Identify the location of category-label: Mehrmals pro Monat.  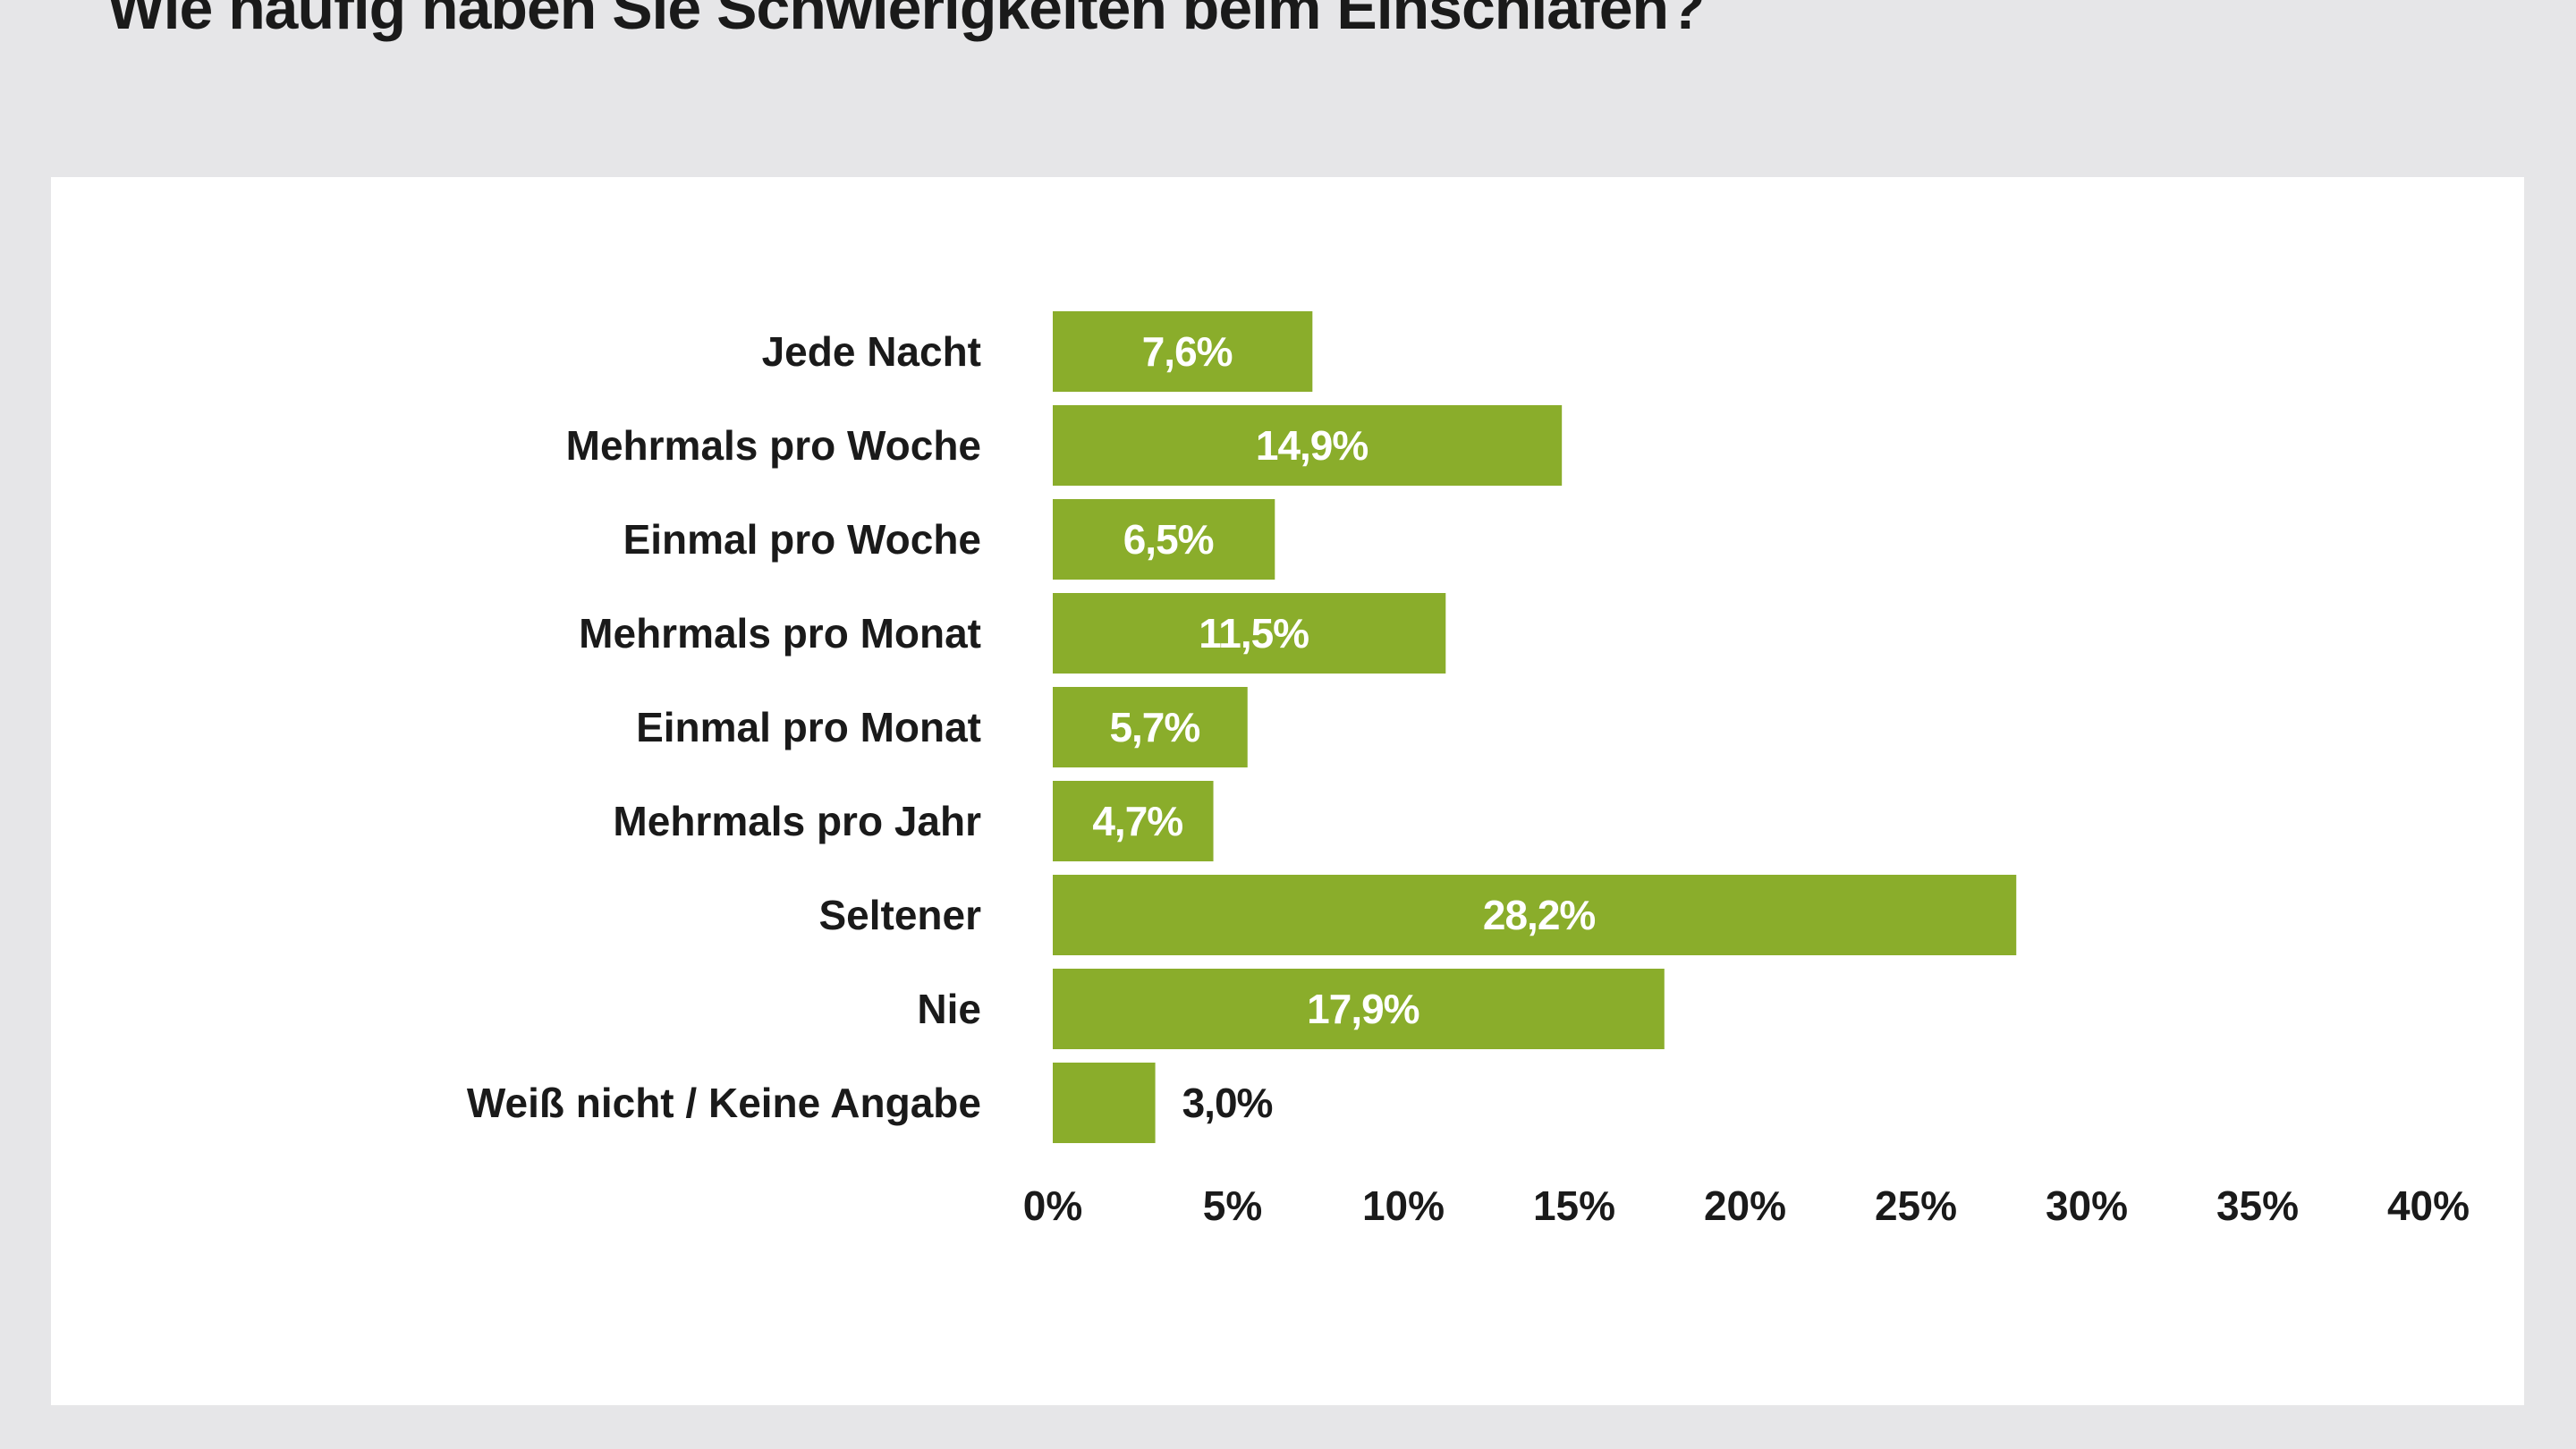
(780, 633).